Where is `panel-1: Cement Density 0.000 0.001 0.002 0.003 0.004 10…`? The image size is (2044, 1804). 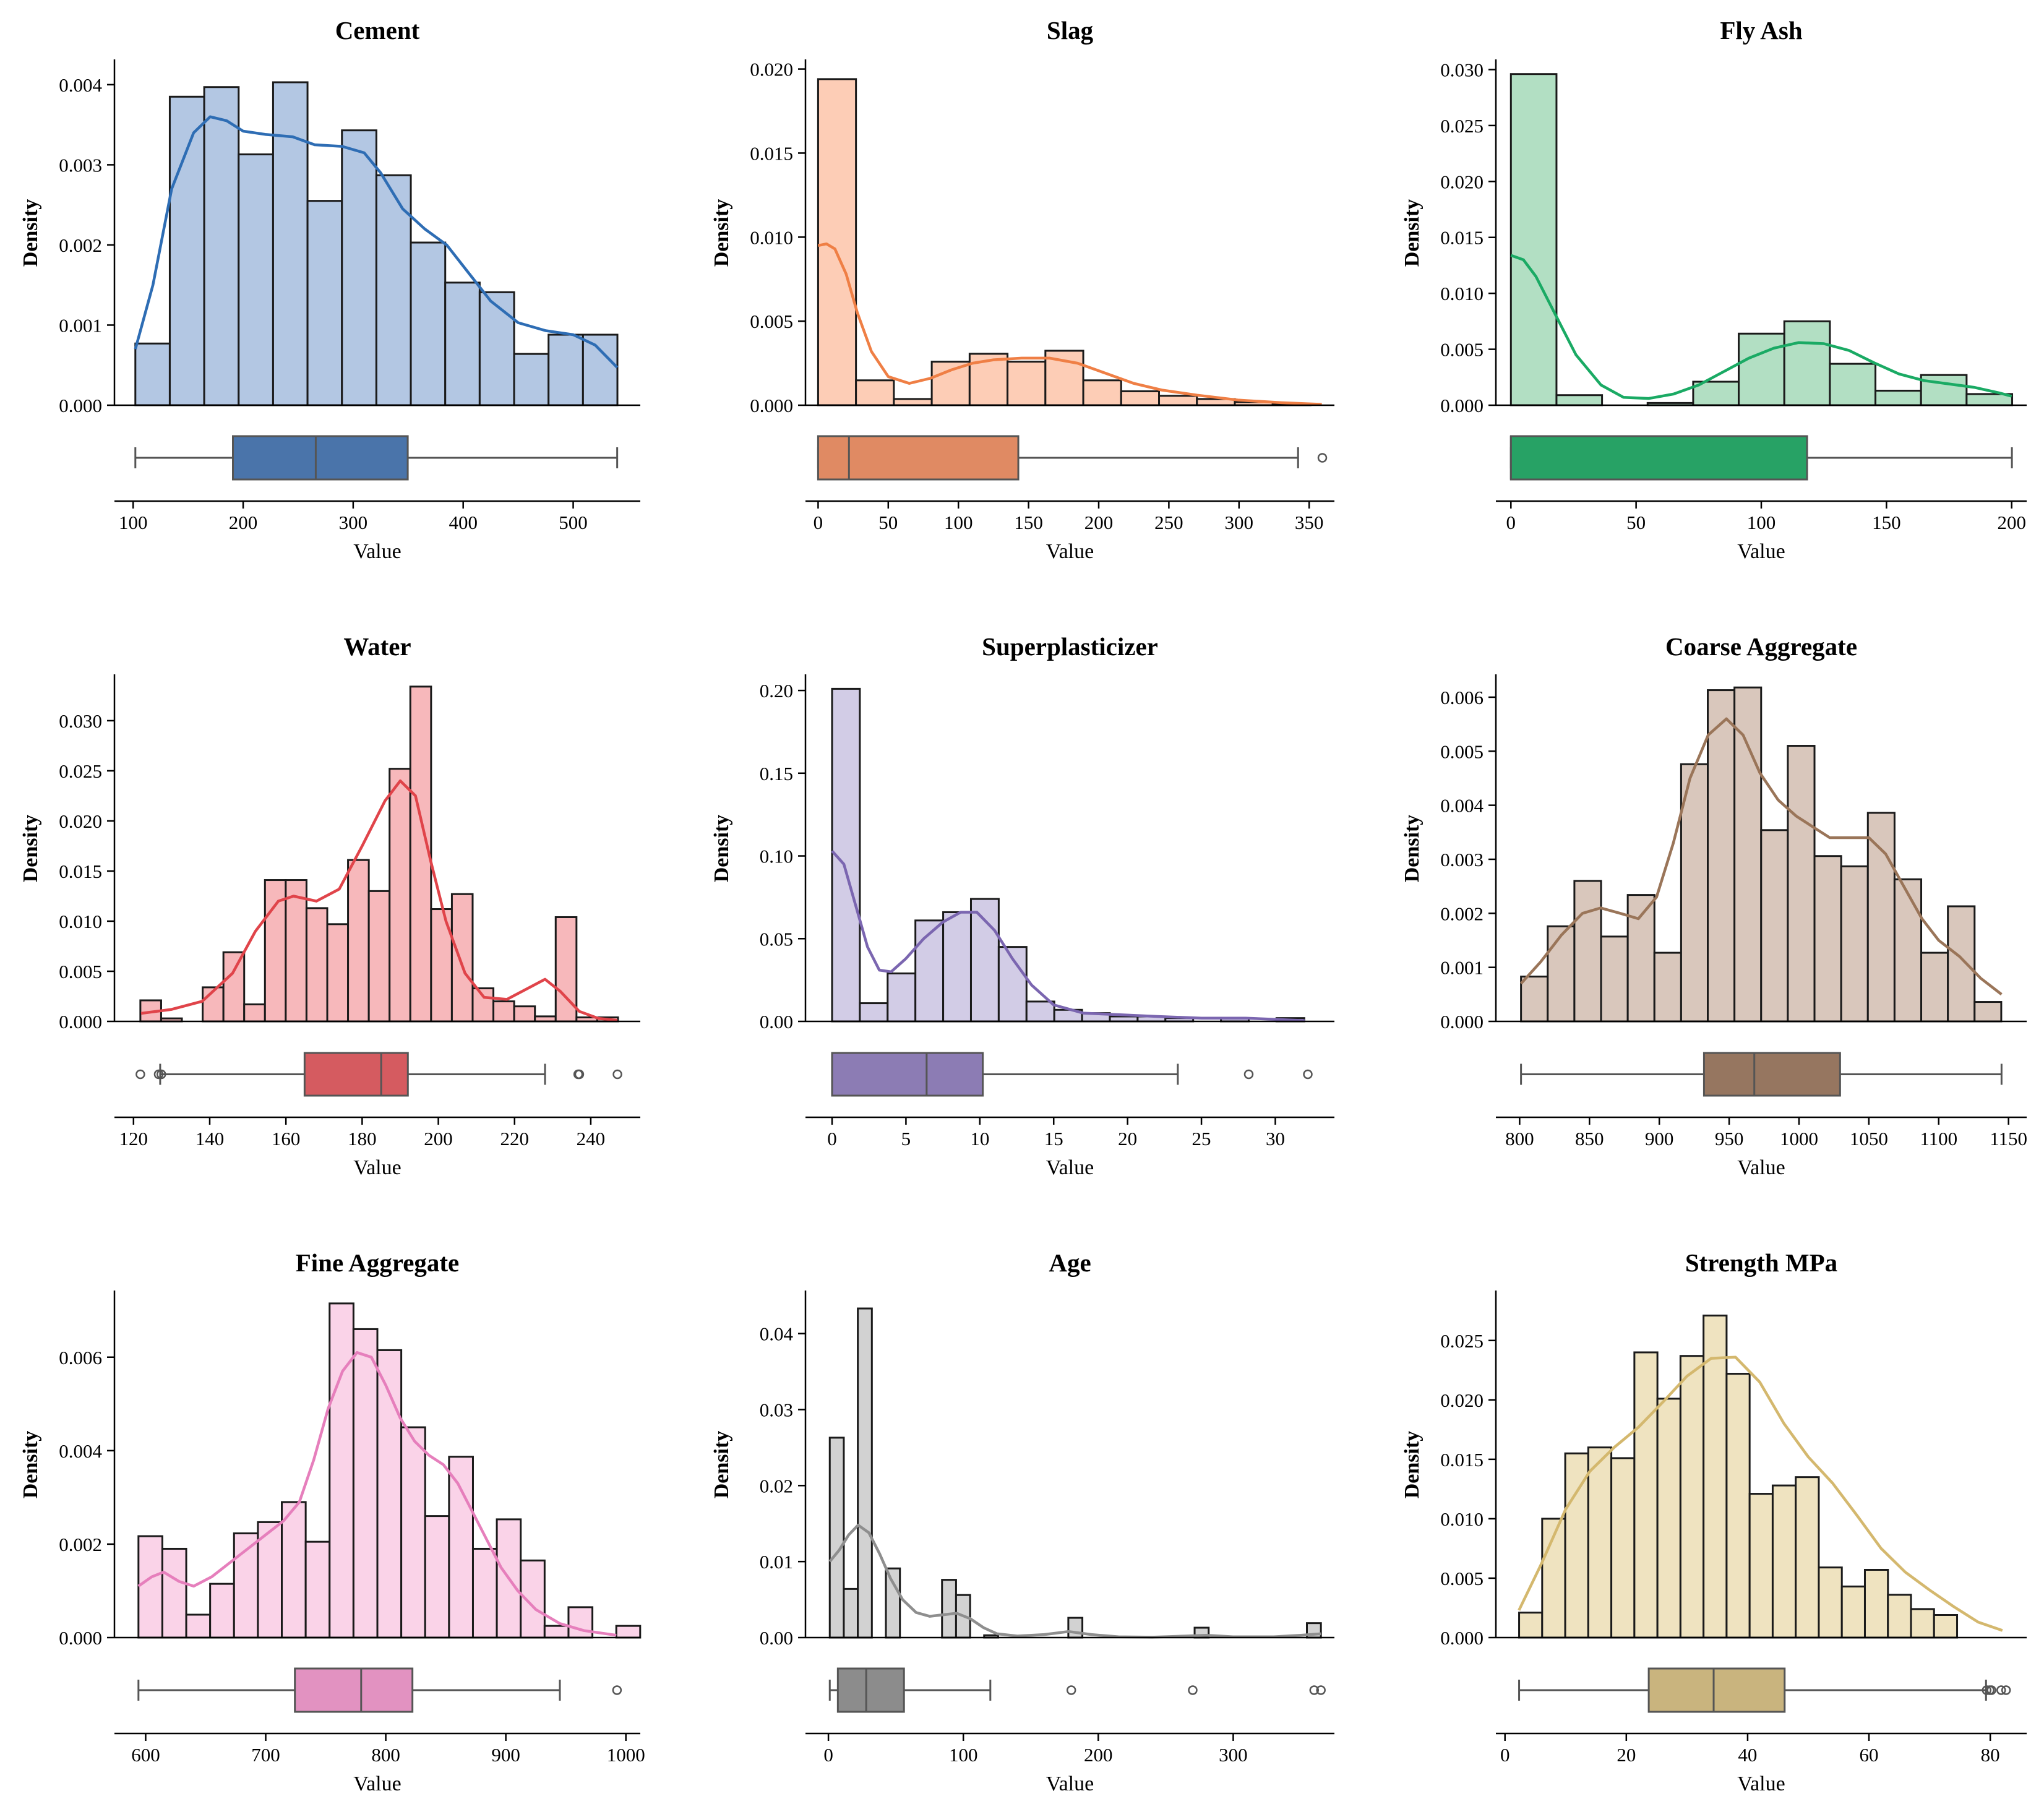
panel-1: Cement Density 0.000 0.001 0.002 0.003 0.004 10… is located at coordinates (329, 289).